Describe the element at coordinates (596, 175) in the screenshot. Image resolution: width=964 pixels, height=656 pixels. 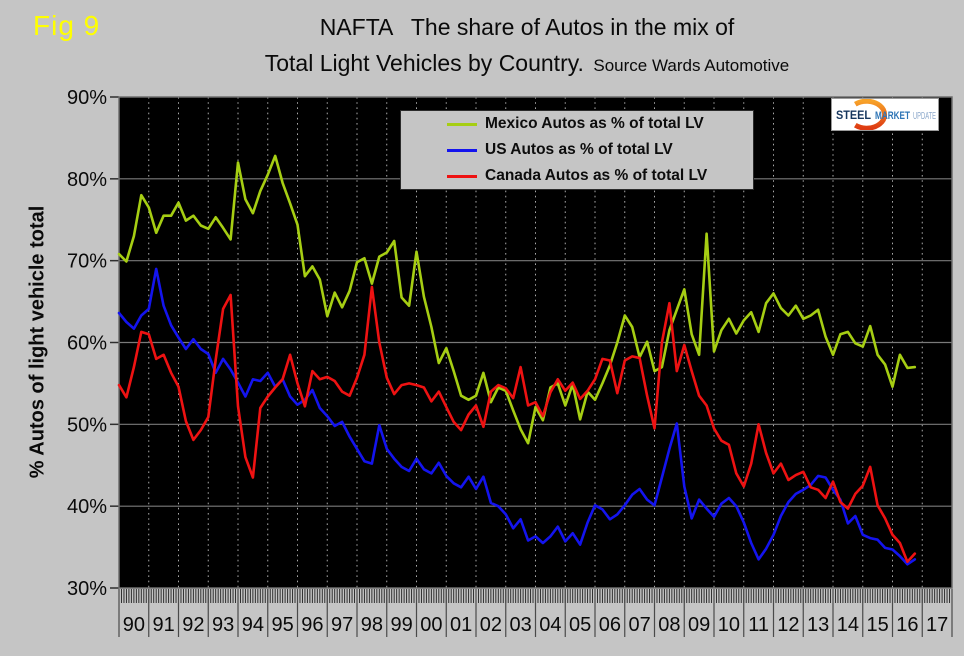
I see `legend-label-canada: Canada Autos as % of total LV` at that location.